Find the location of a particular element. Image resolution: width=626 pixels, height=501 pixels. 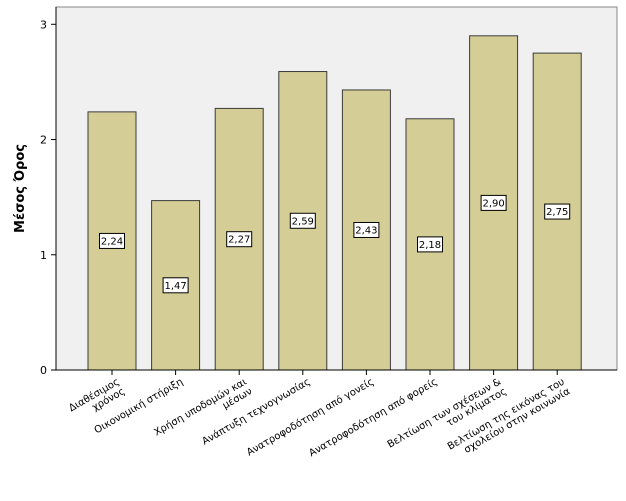

y-tick-label: 1 is located at coordinates (43, 255).